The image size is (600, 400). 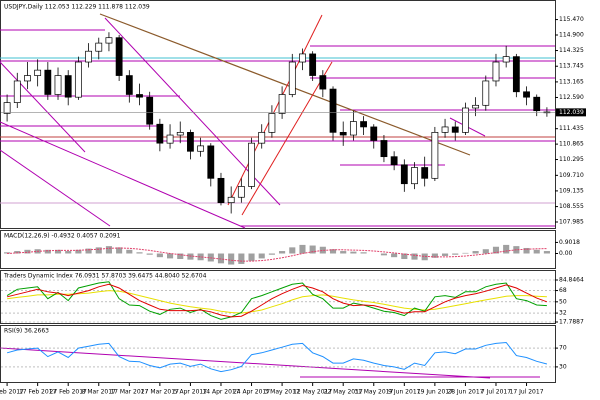 I want to click on tdi-panel, so click(x=278, y=297).